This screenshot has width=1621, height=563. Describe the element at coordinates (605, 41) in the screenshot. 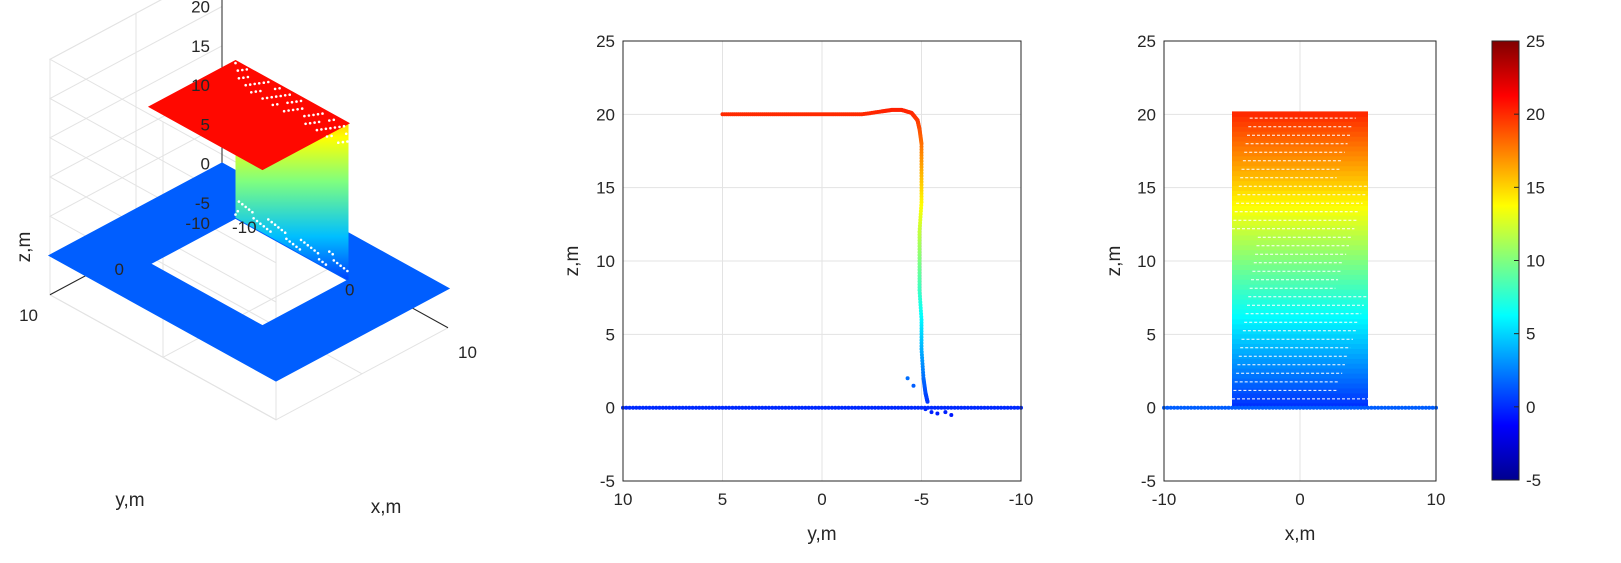

I see `yz-y-tick-label: 25` at that location.